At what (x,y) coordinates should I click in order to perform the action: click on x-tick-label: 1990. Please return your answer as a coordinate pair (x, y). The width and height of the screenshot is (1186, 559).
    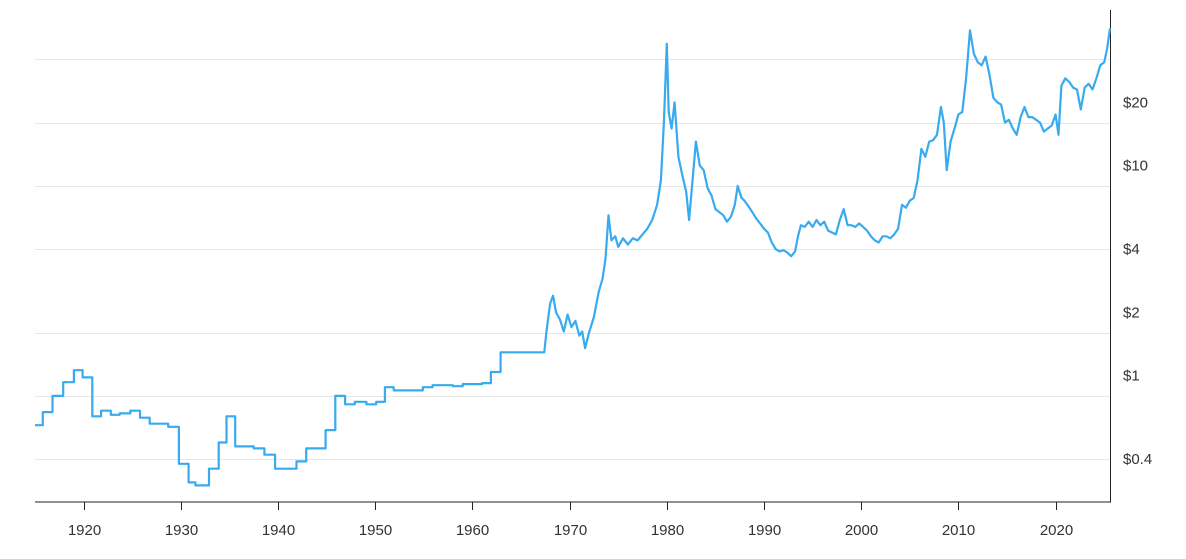
    Looking at the image, I should click on (764, 530).